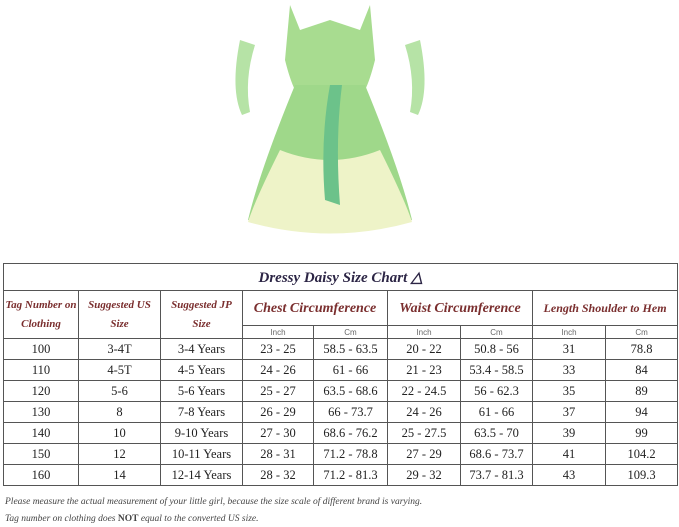 Image resolution: width=679 pixels, height=527 pixels. What do you see at coordinates (201, 454) in the screenshot?
I see `table-cell: 10-11 Years` at bounding box center [201, 454].